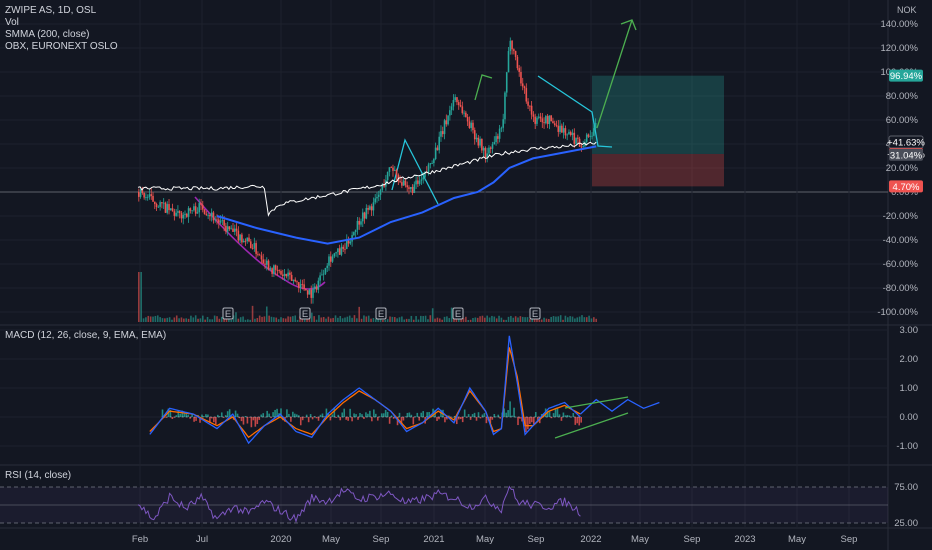 This screenshot has width=932, height=550. I want to click on macd-tick-label: 1.00, so click(909, 388).